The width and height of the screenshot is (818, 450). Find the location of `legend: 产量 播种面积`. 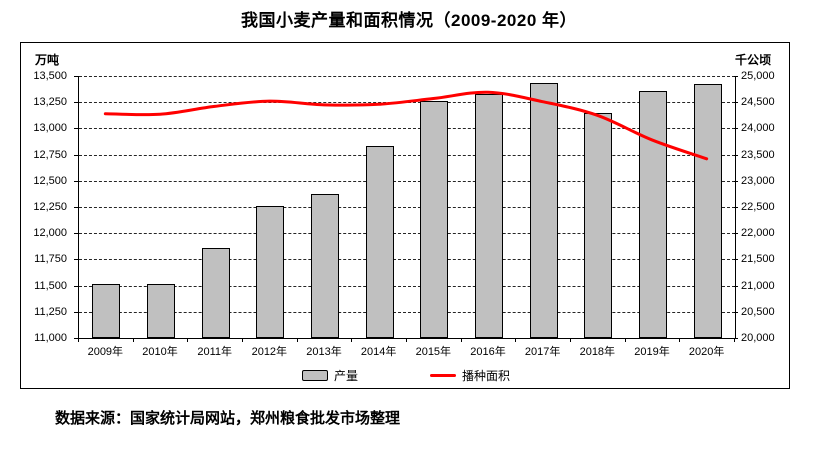

legend: 产量 播种面积 is located at coordinates (406, 375).